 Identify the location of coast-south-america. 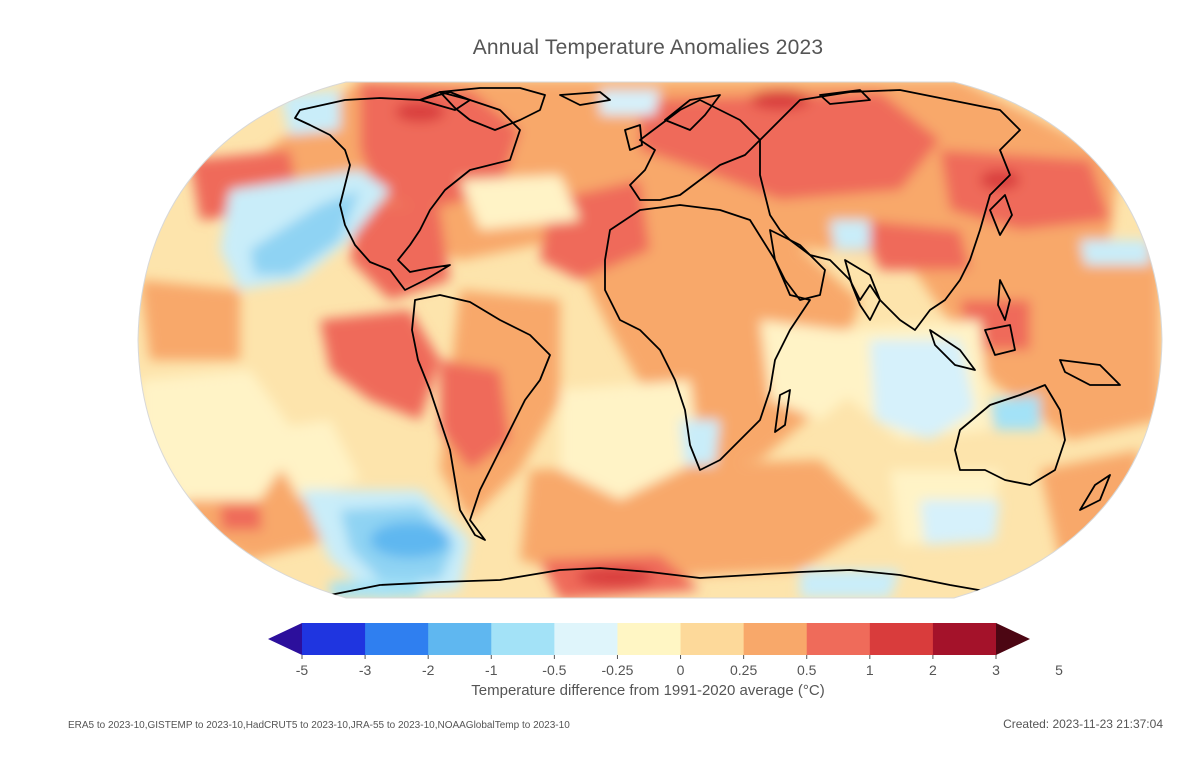
(481, 417).